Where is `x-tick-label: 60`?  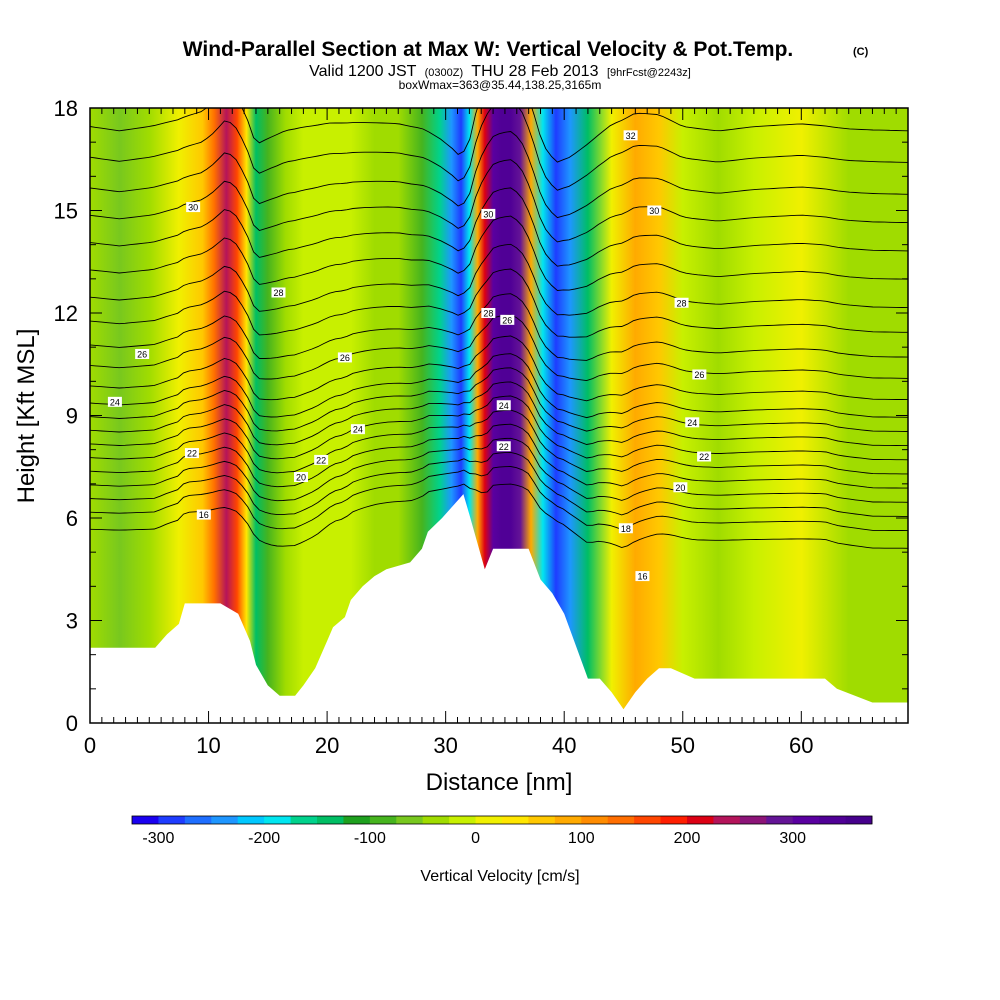 x-tick-label: 60 is located at coordinates (801, 745).